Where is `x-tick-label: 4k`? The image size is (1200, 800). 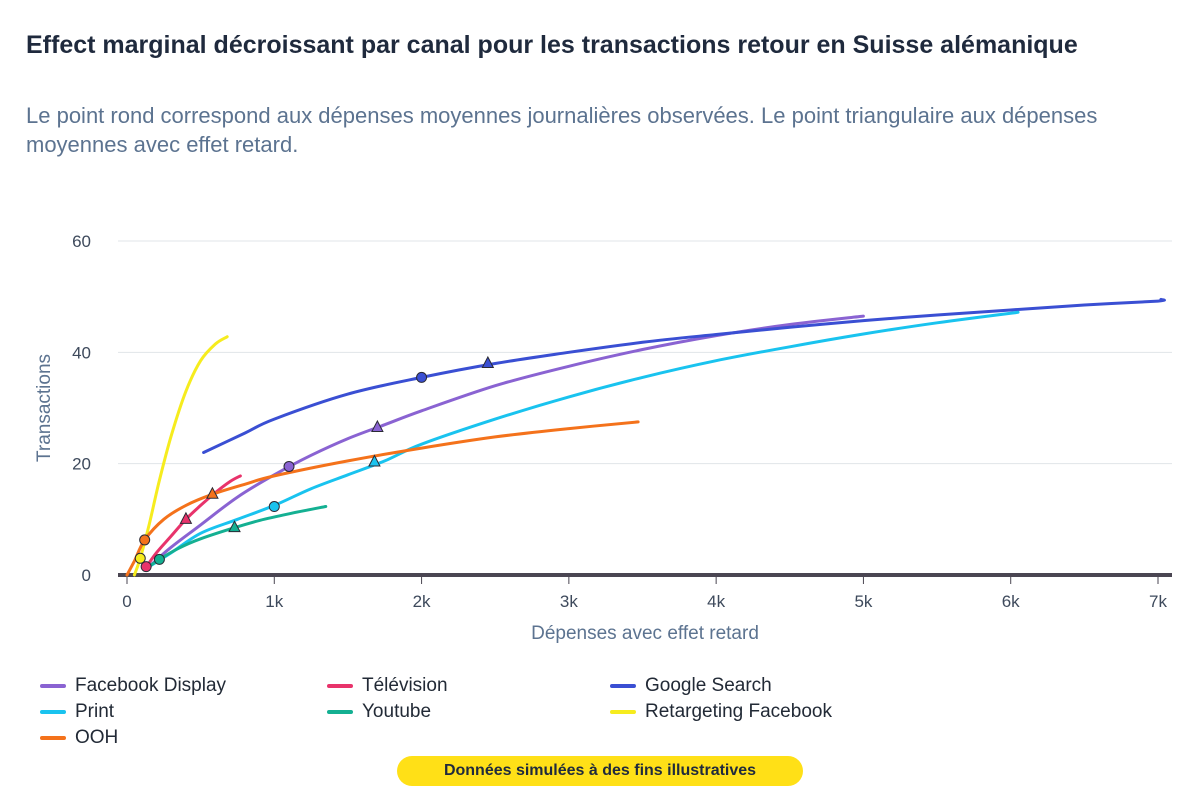
x-tick-label: 4k is located at coordinates (716, 601).